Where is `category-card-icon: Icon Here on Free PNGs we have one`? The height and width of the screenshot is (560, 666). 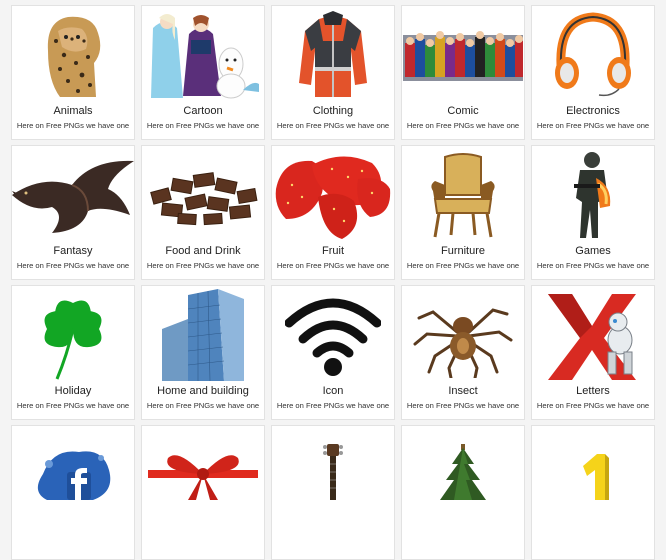
category-card-icon: Icon Here on Free PNGs we have one is located at coordinates (333, 352).